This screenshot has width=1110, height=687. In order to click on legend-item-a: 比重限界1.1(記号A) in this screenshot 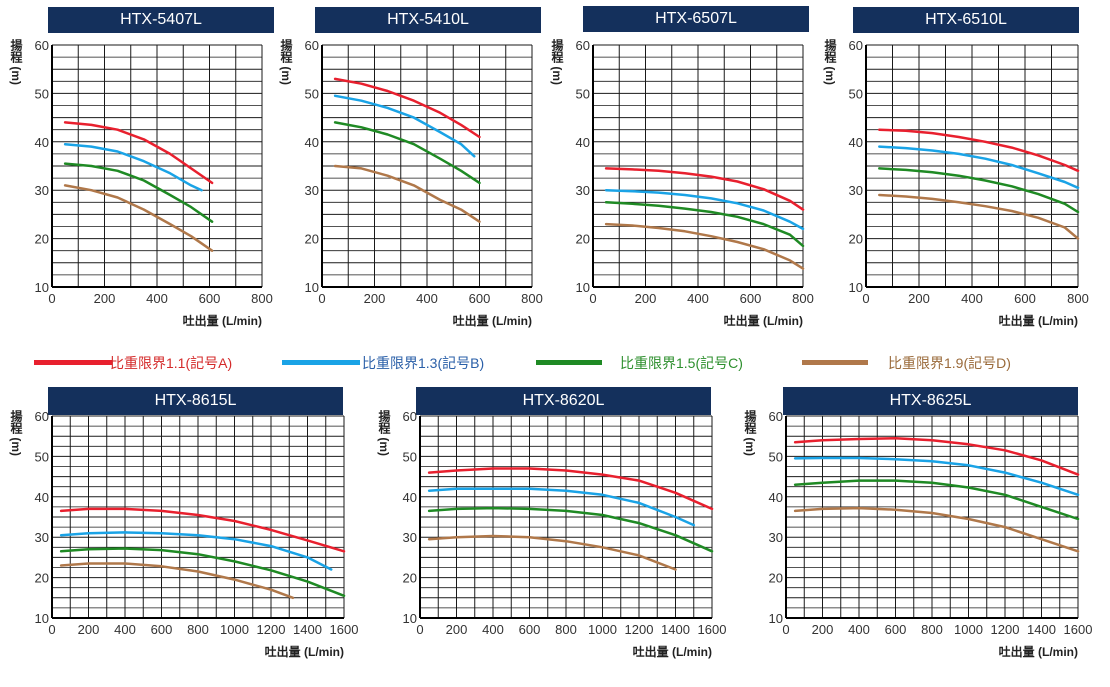, I will do `click(154, 362)`.